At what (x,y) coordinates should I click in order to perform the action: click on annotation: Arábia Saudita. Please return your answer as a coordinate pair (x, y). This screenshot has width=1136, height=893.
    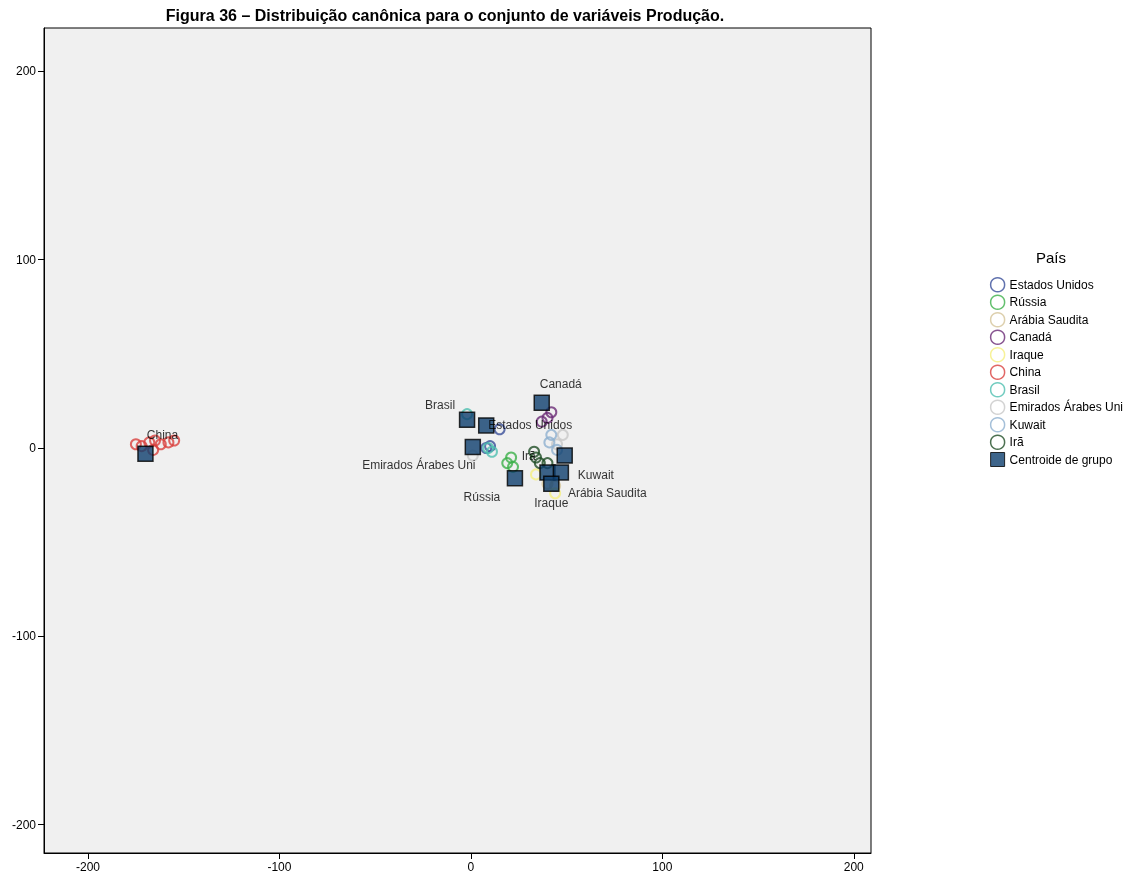
    Looking at the image, I should click on (607, 492).